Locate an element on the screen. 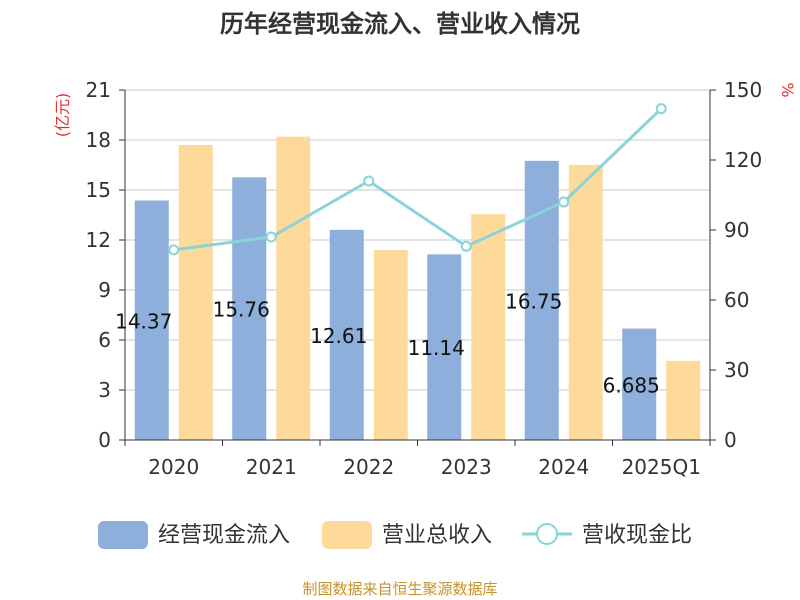  legend-marker is located at coordinates (547, 534).